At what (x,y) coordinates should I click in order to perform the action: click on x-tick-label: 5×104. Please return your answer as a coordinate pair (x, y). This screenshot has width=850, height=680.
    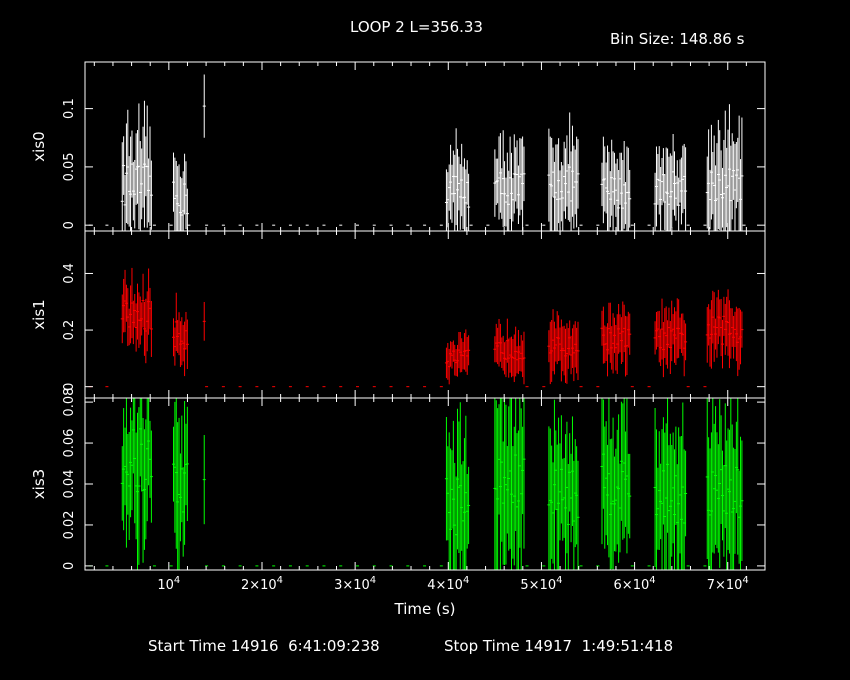
    Looking at the image, I should click on (541, 584).